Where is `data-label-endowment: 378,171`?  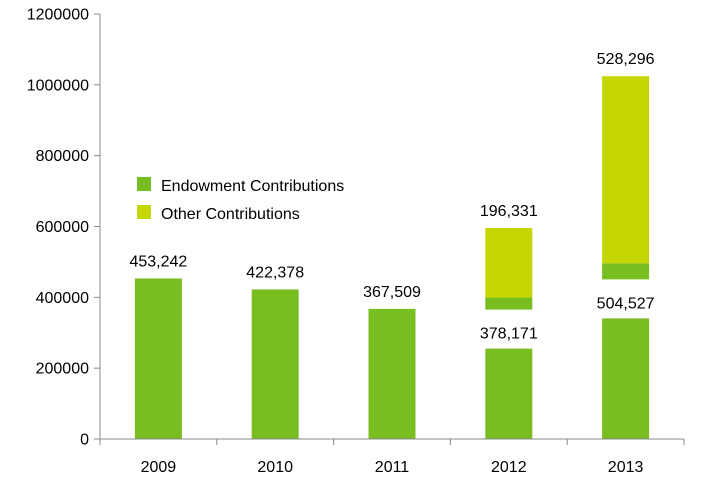
data-label-endowment: 378,171 is located at coordinates (509, 334).